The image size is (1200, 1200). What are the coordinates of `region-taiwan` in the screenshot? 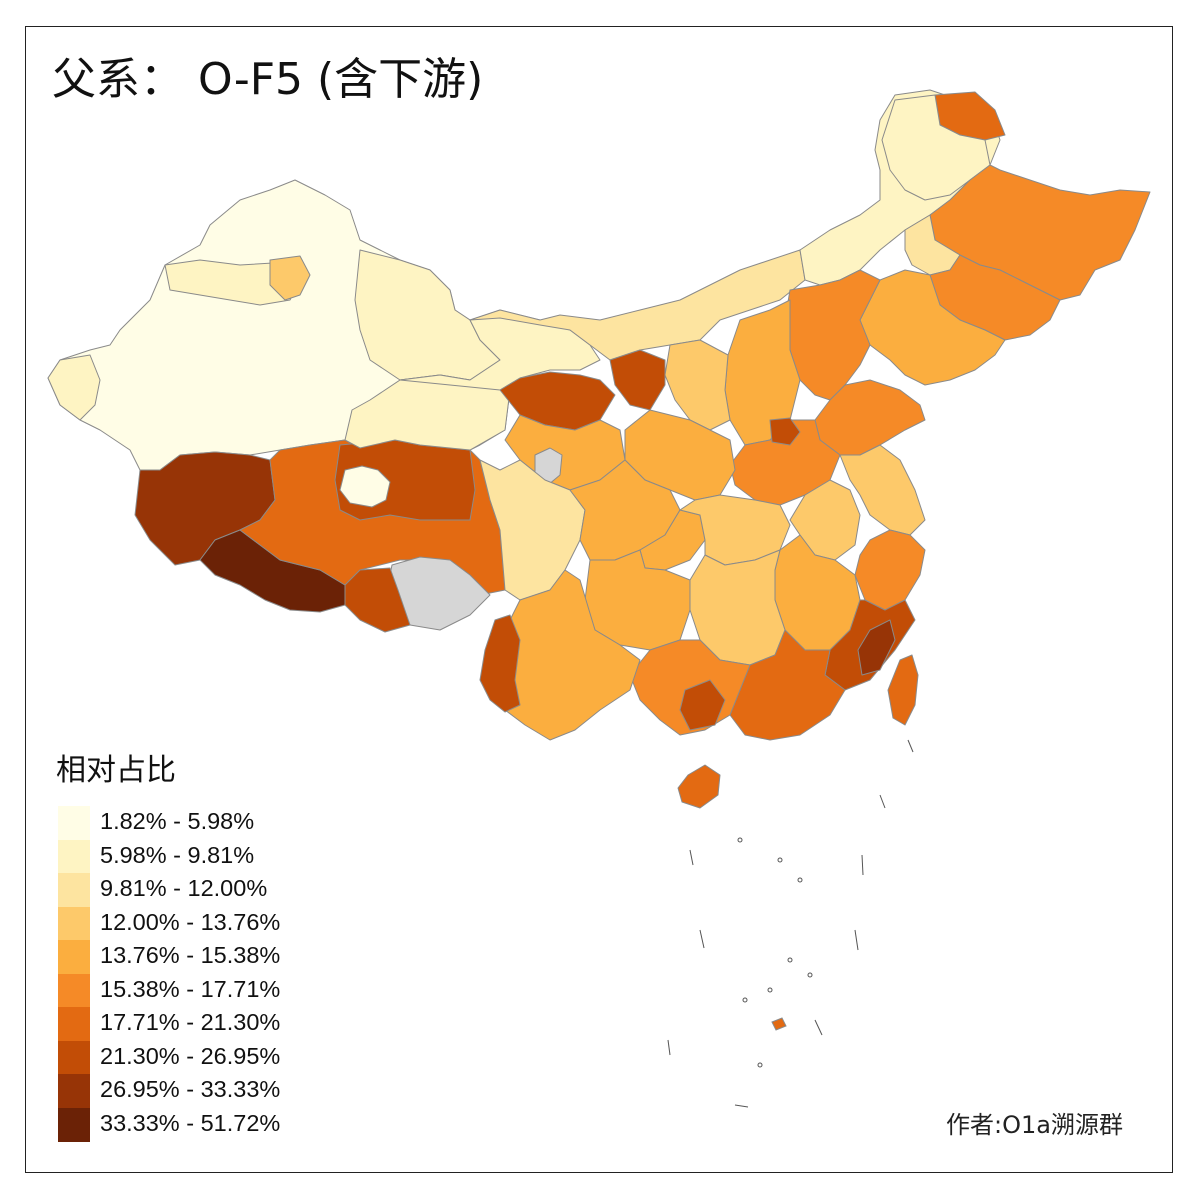 It's located at (903, 690).